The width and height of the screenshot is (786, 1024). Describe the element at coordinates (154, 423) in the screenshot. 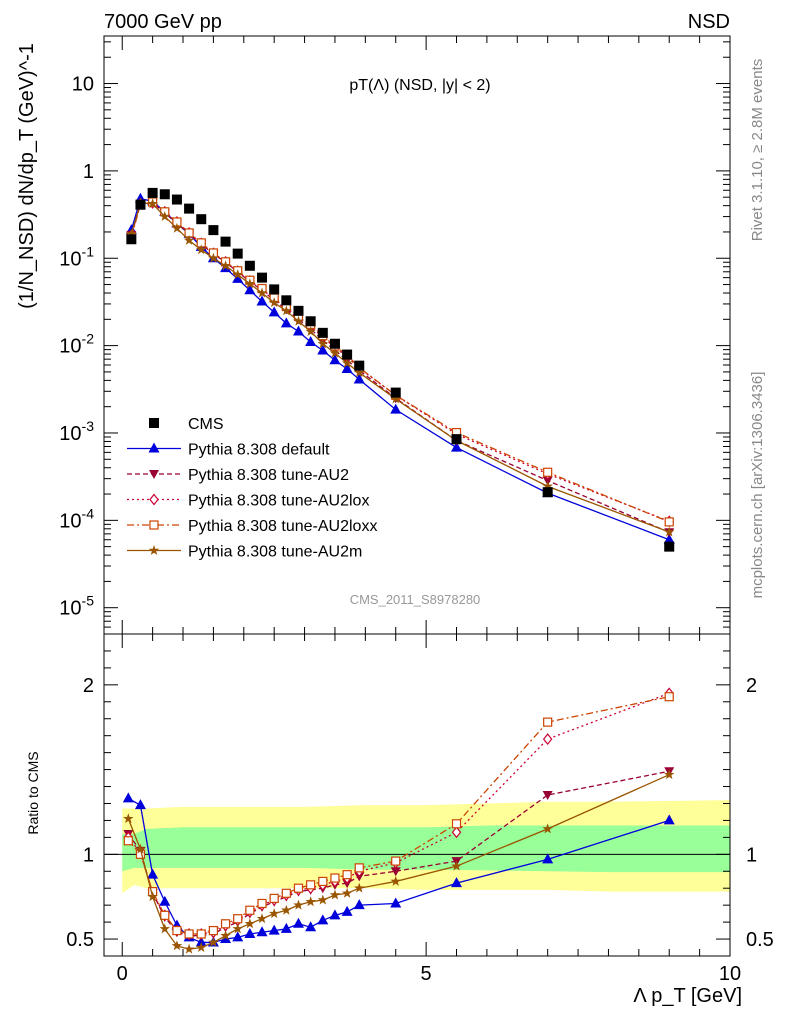

I see `legend-marker-cms` at that location.